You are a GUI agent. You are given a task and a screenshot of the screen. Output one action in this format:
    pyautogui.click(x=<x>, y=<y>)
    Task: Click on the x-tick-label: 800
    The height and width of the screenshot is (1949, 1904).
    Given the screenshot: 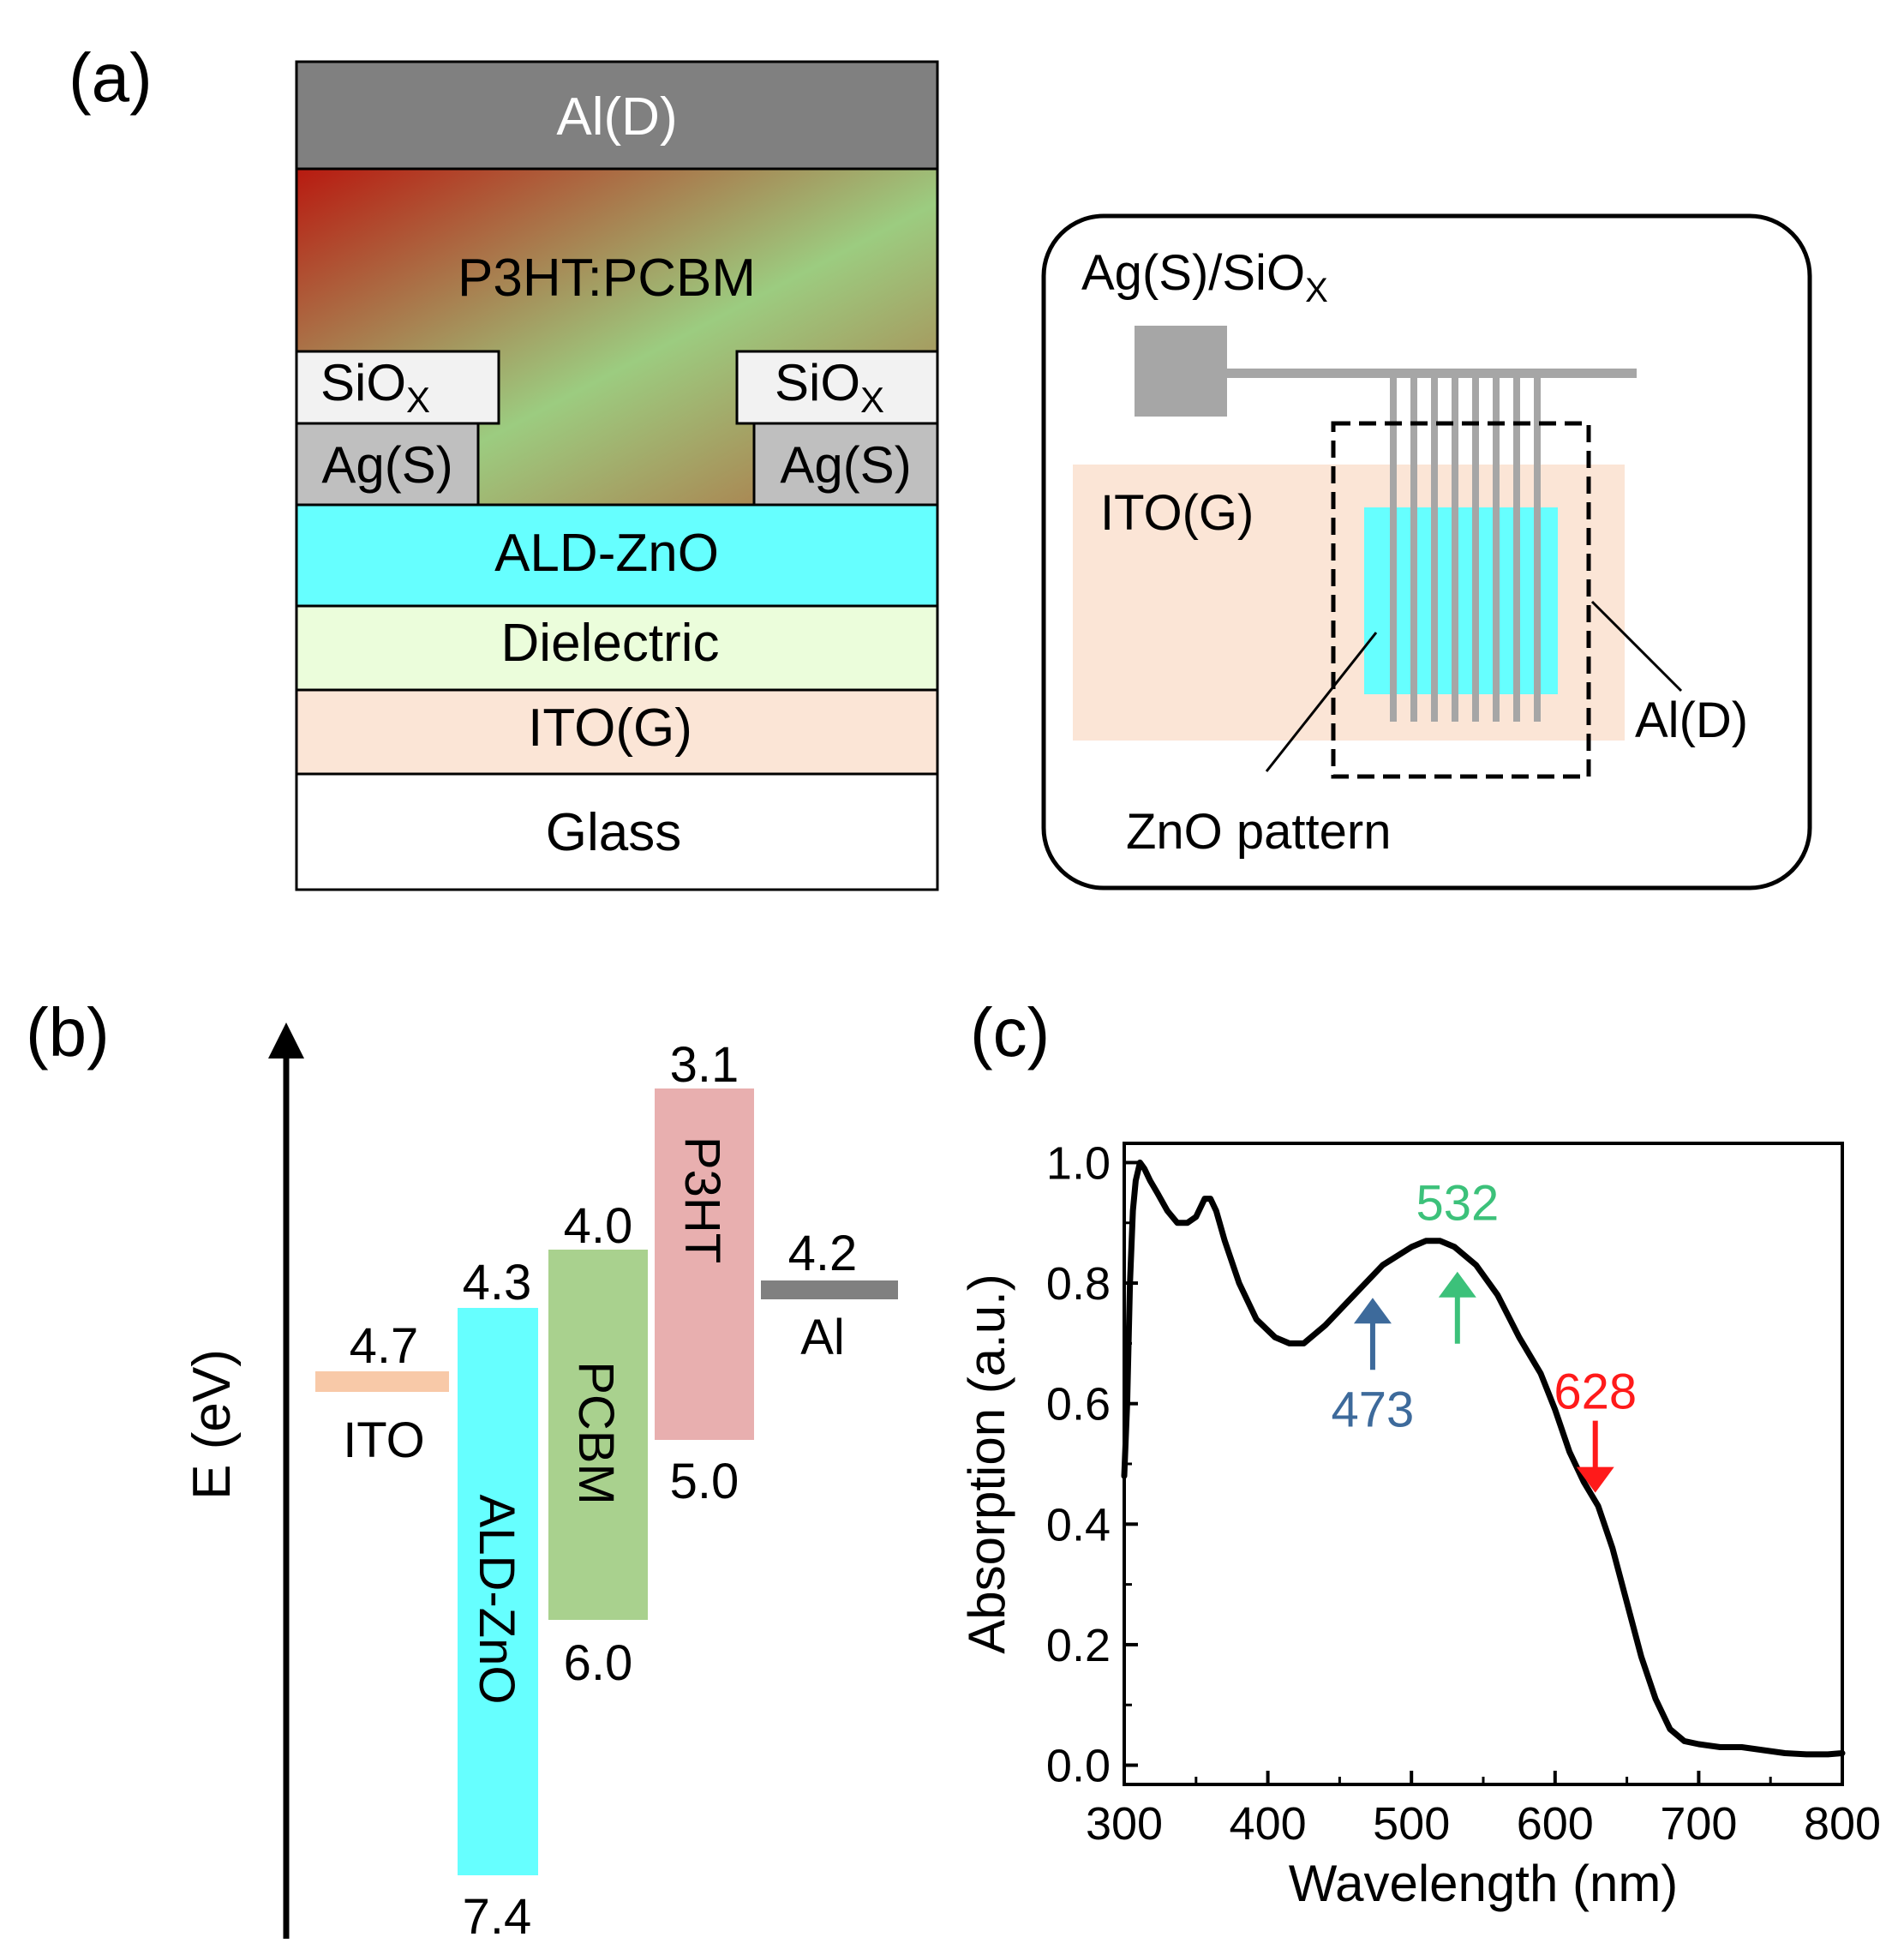 What is the action you would take?
    pyautogui.click(x=1843, y=1824)
    